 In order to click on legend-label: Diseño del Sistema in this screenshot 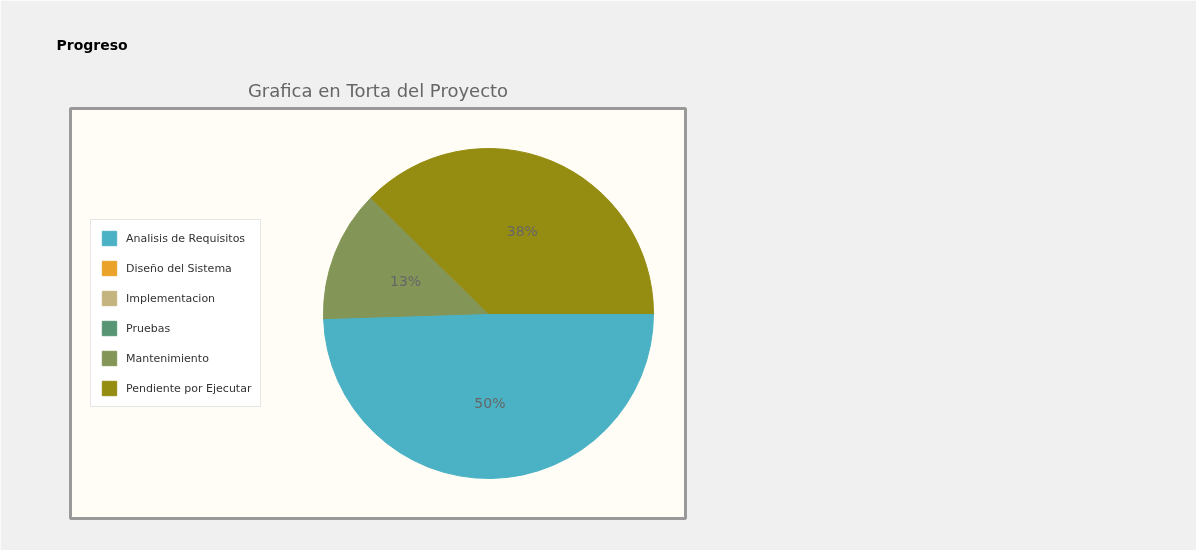, I will do `click(179, 268)`.